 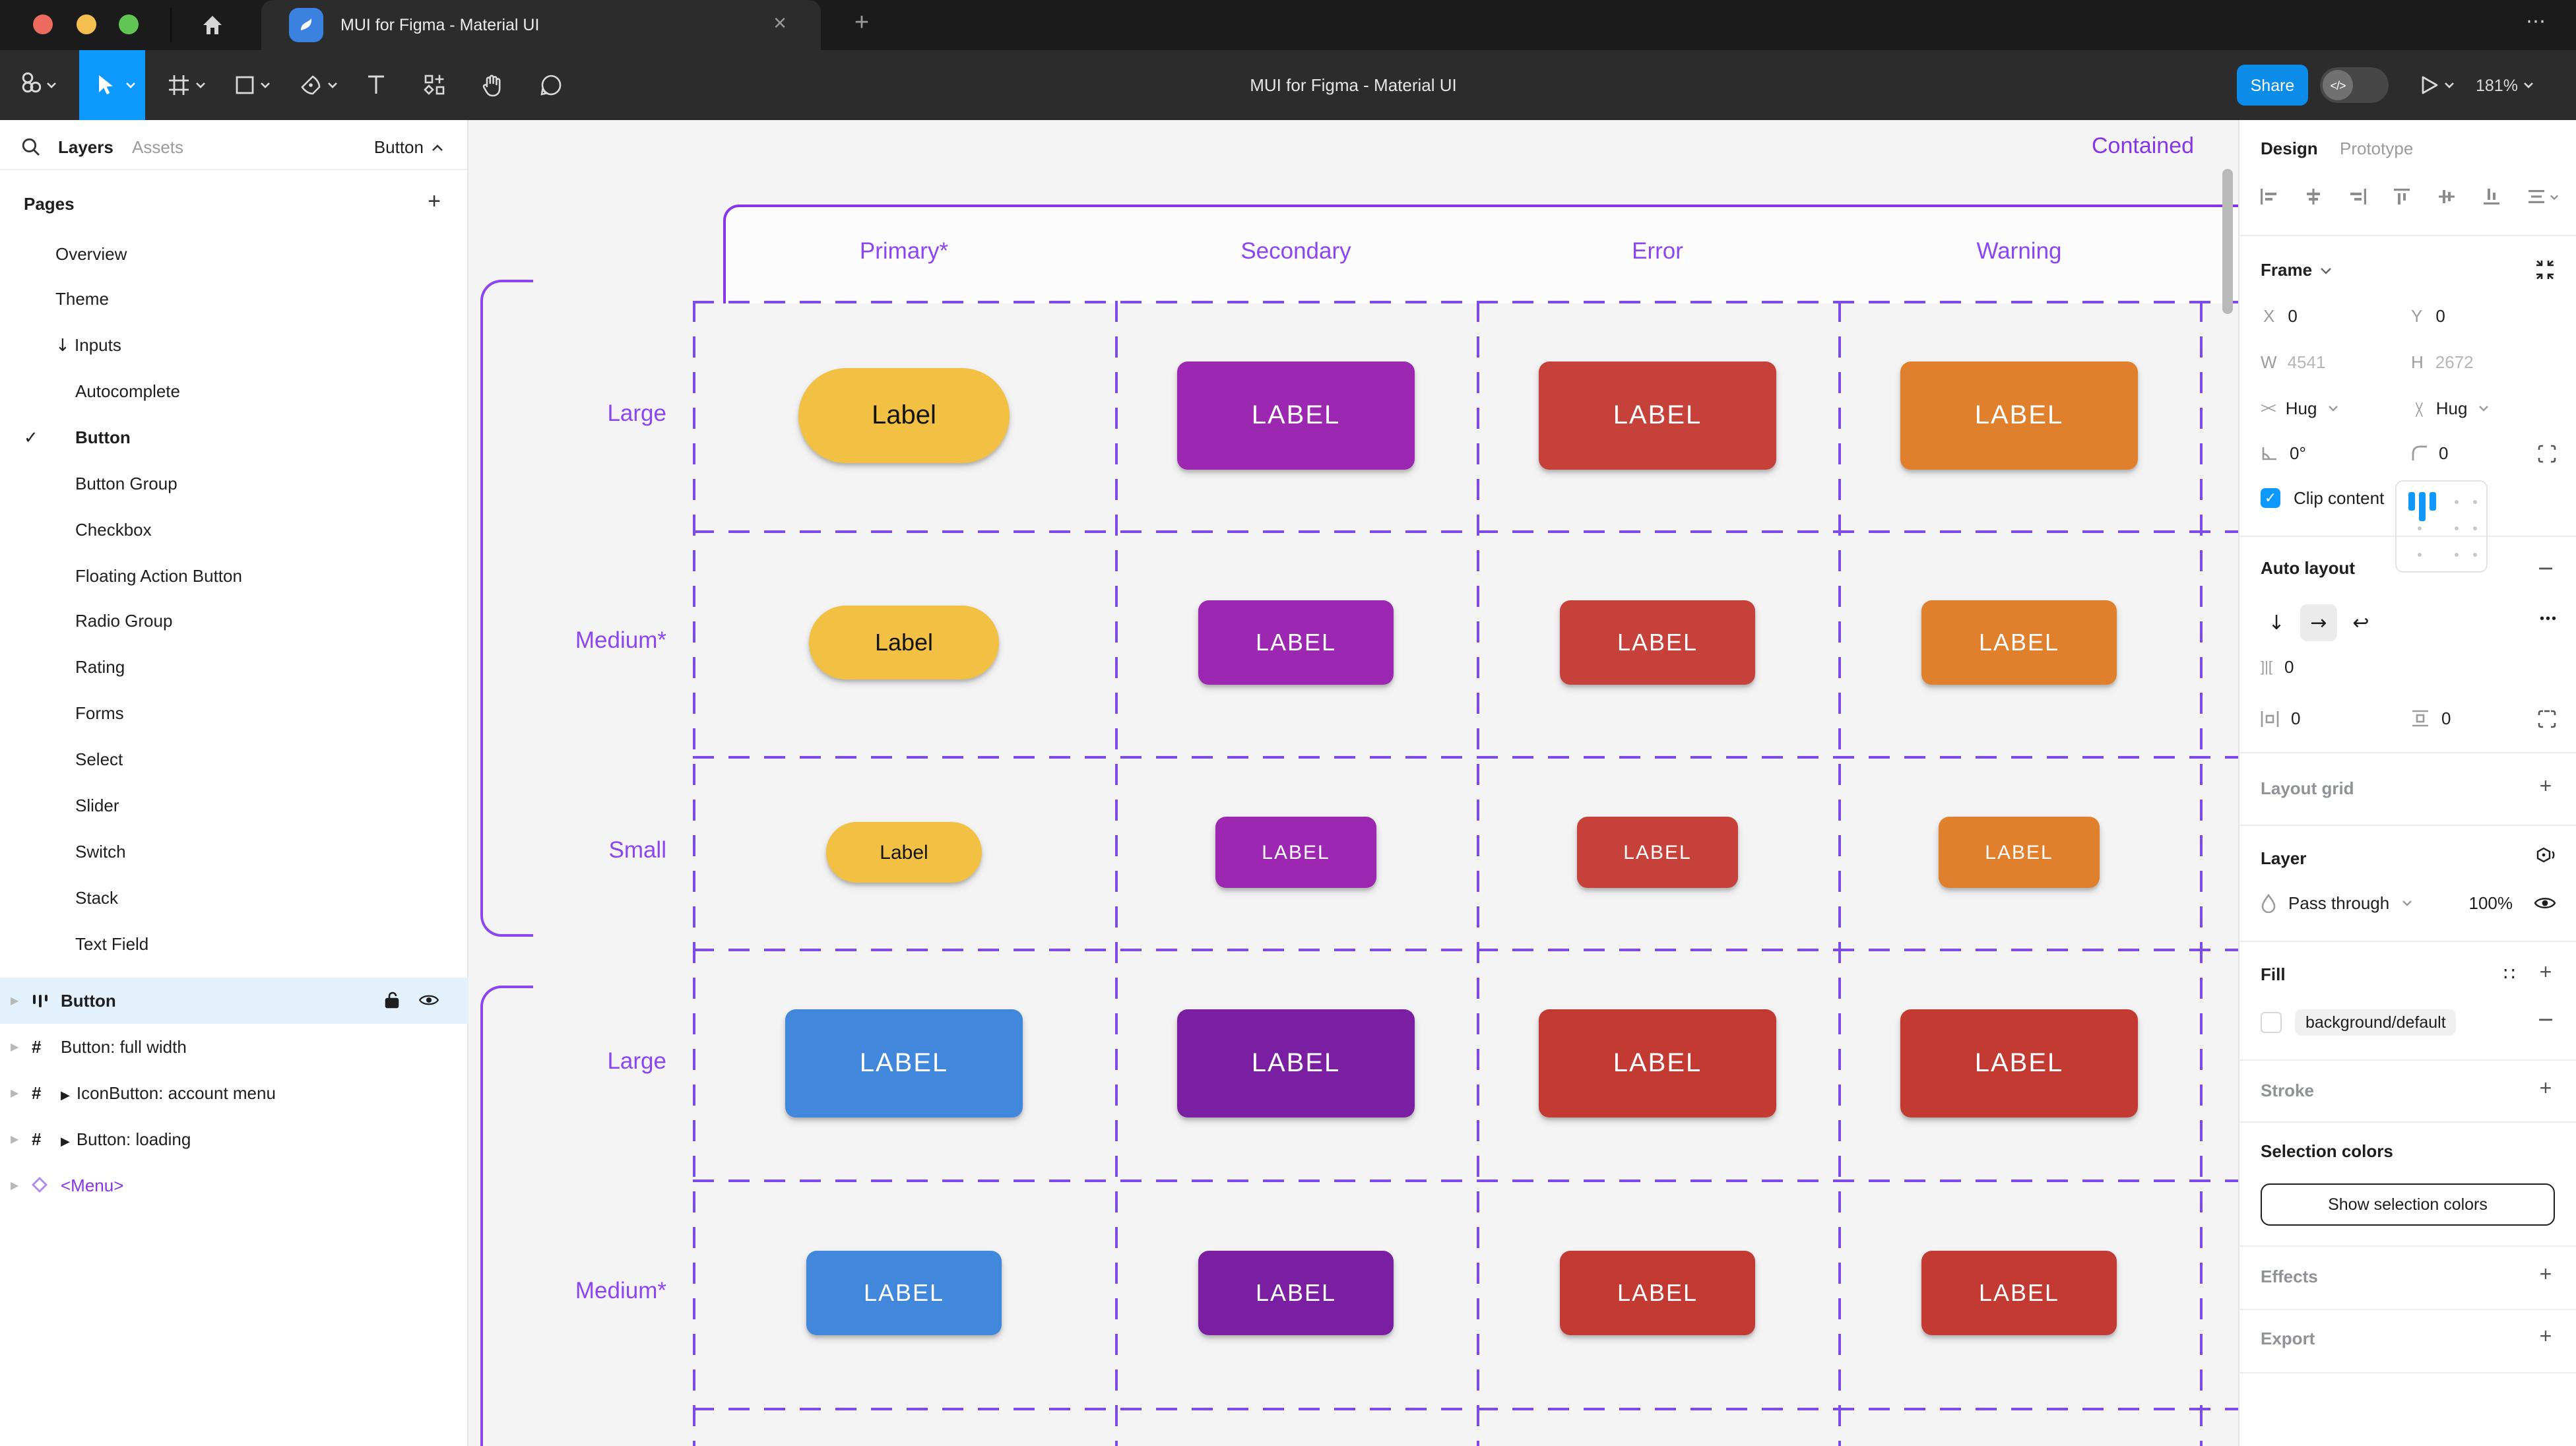 What do you see at coordinates (2491, 196) in the screenshot?
I see `align-bottom-icon` at bounding box center [2491, 196].